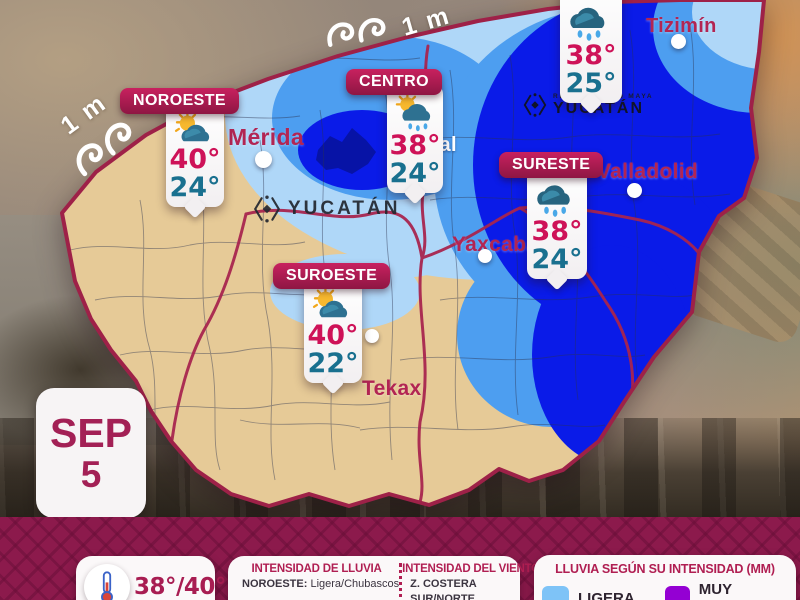 This screenshot has height=600, width=800. I want to click on sun-rain-cloud-icon, so click(413, 112).